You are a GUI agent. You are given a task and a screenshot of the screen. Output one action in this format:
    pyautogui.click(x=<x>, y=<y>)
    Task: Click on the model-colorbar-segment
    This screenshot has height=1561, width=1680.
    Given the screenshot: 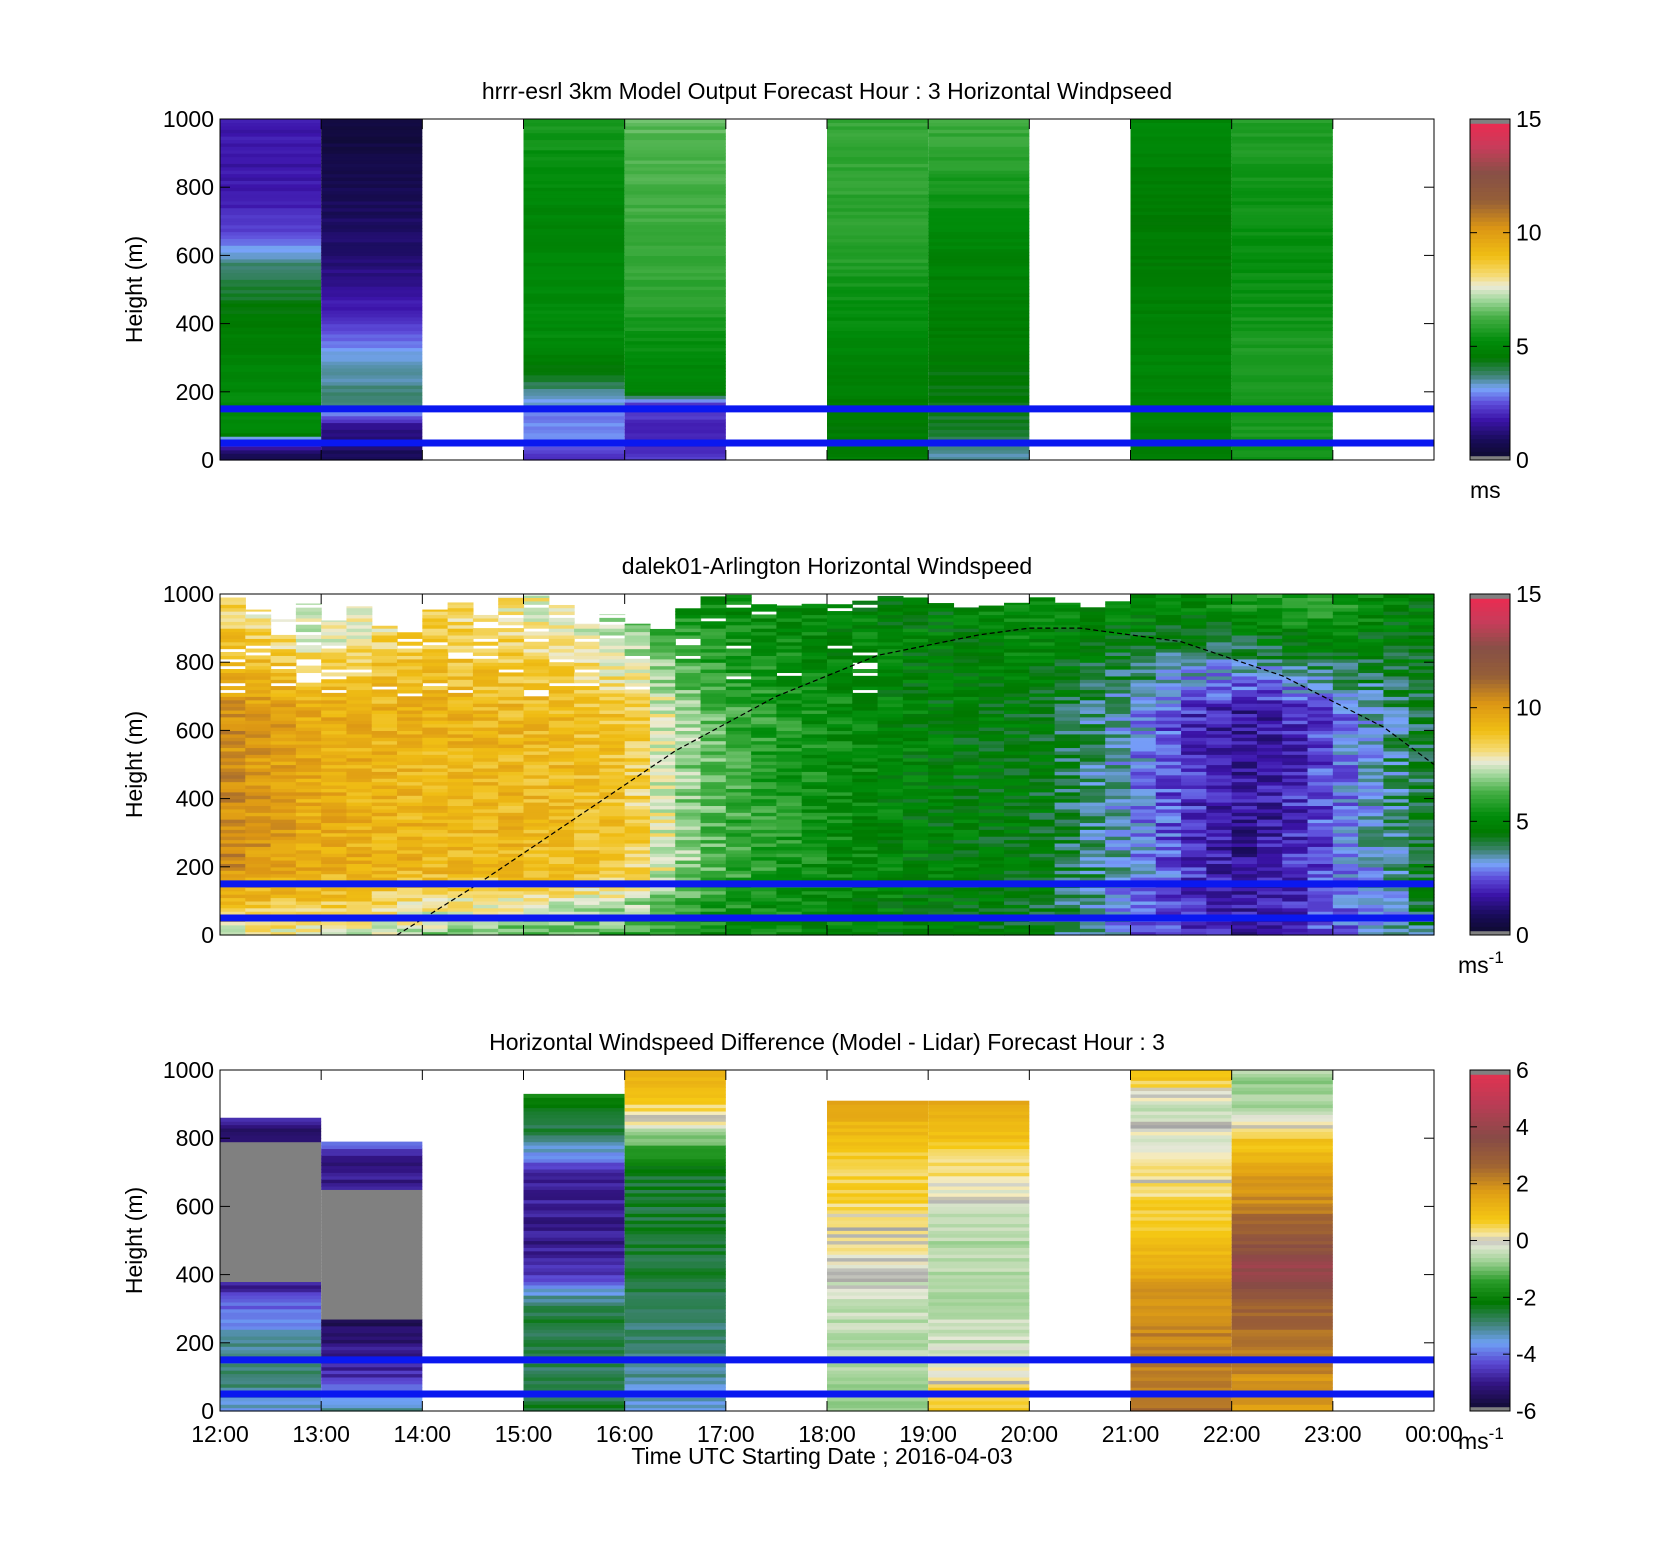 What is the action you would take?
    pyautogui.click(x=1490, y=305)
    